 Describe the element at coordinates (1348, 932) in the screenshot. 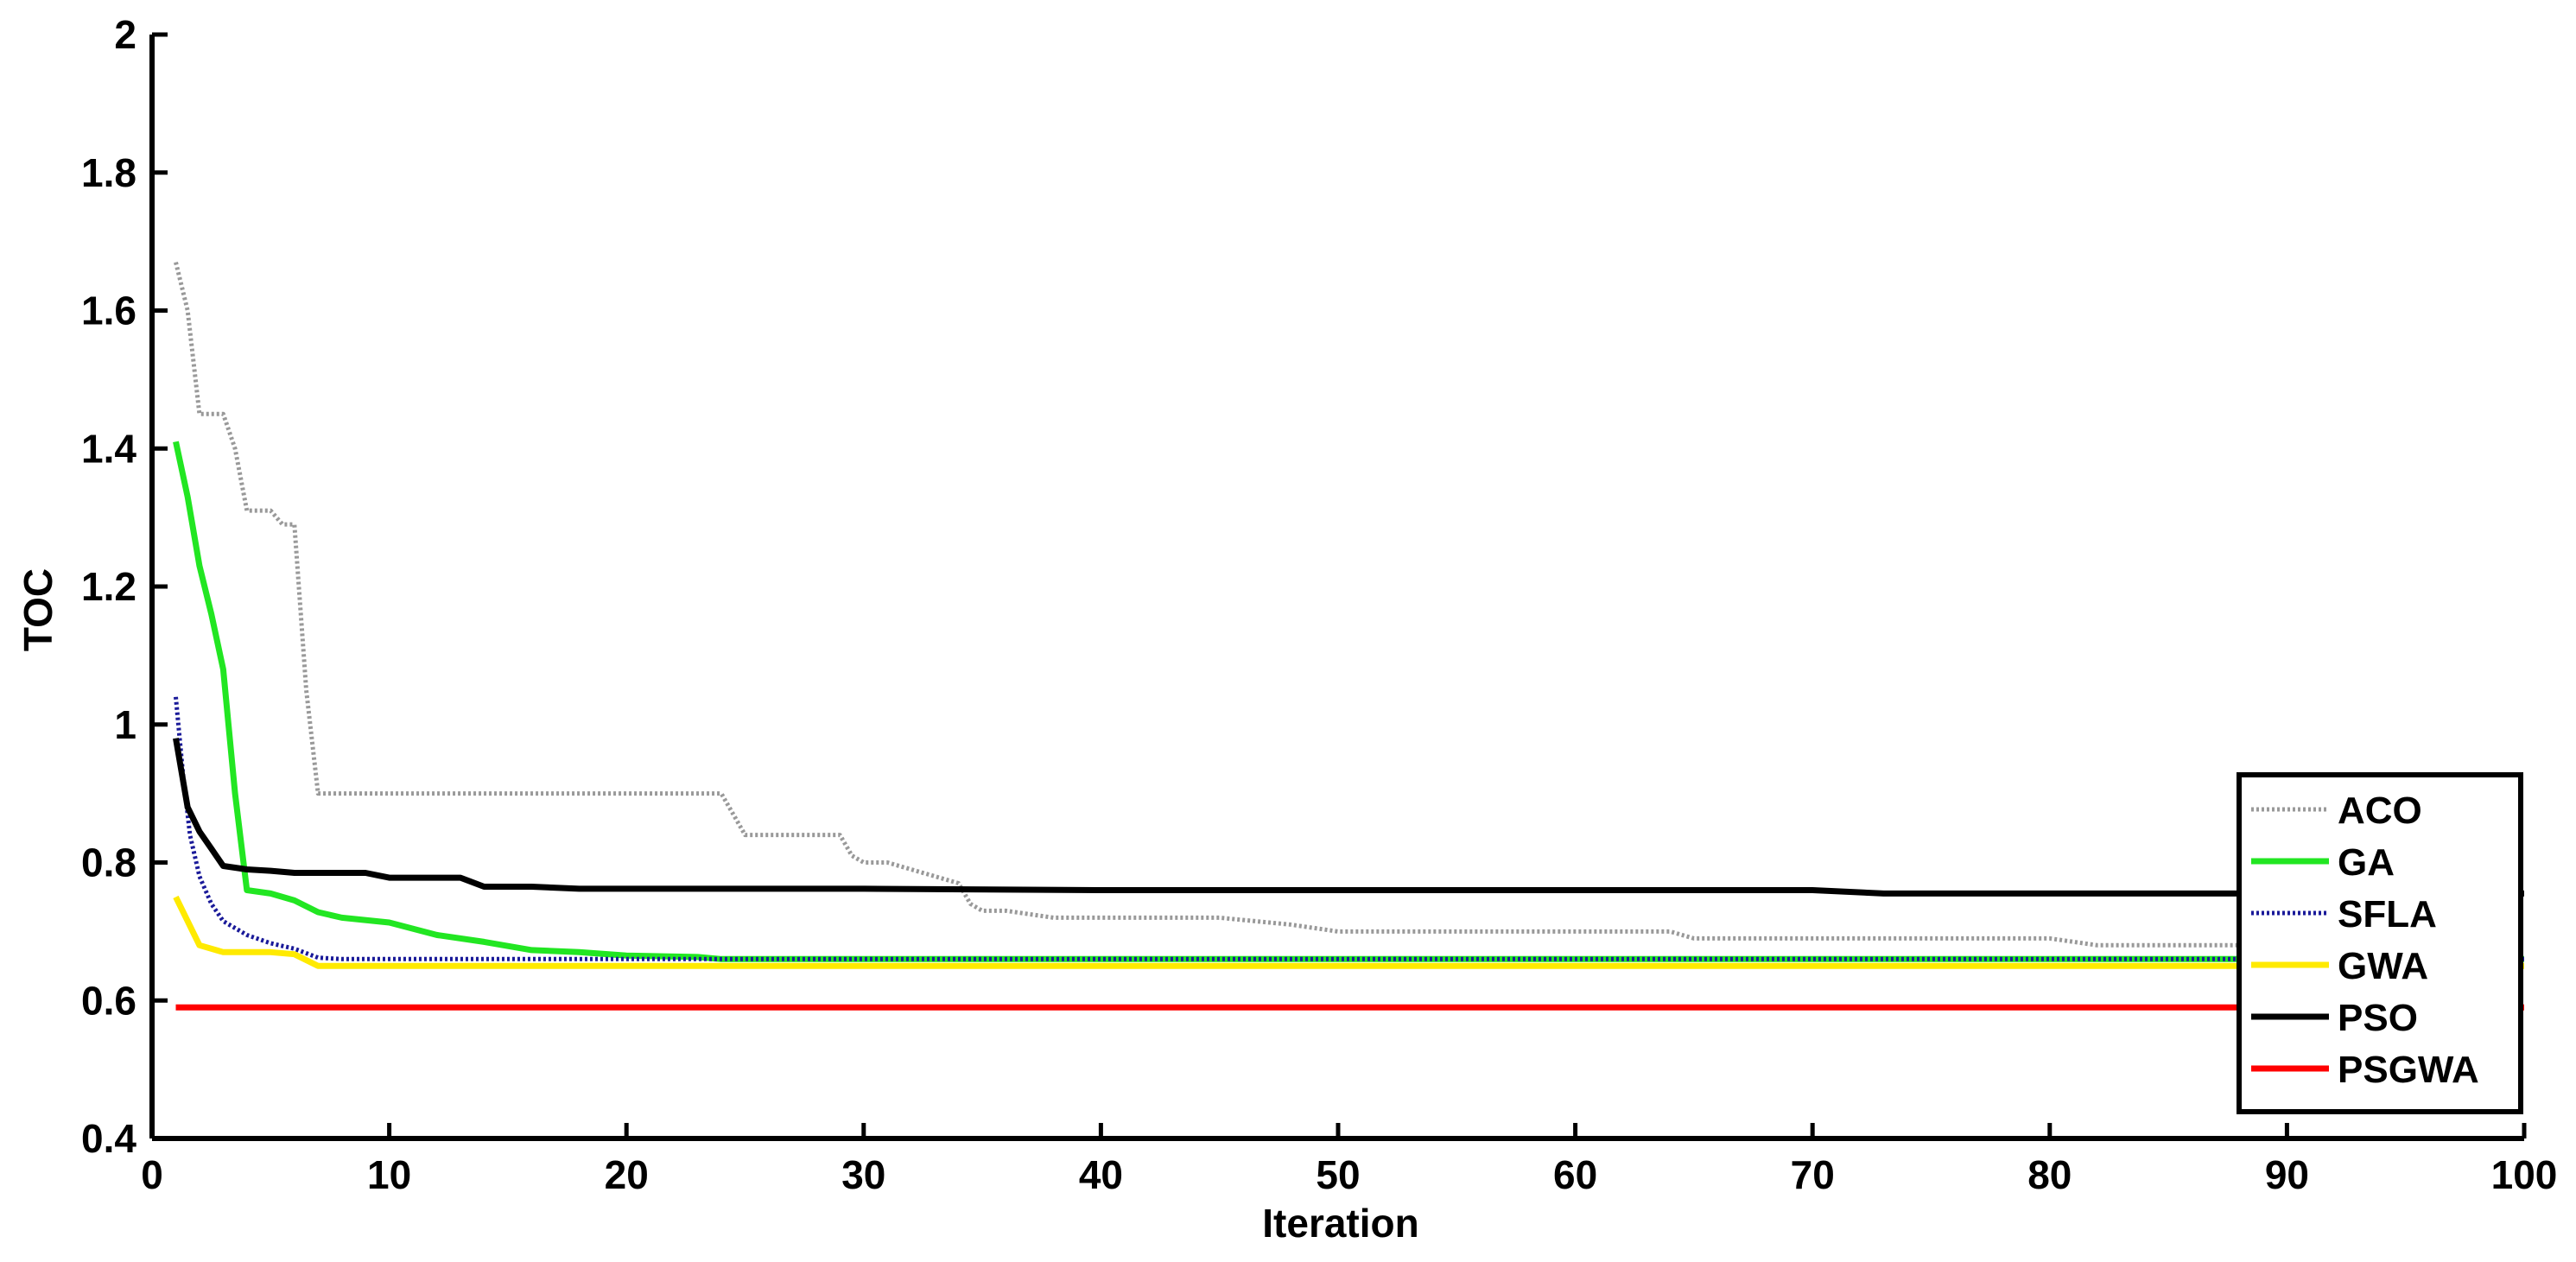

I see `series-line-gwa` at that location.